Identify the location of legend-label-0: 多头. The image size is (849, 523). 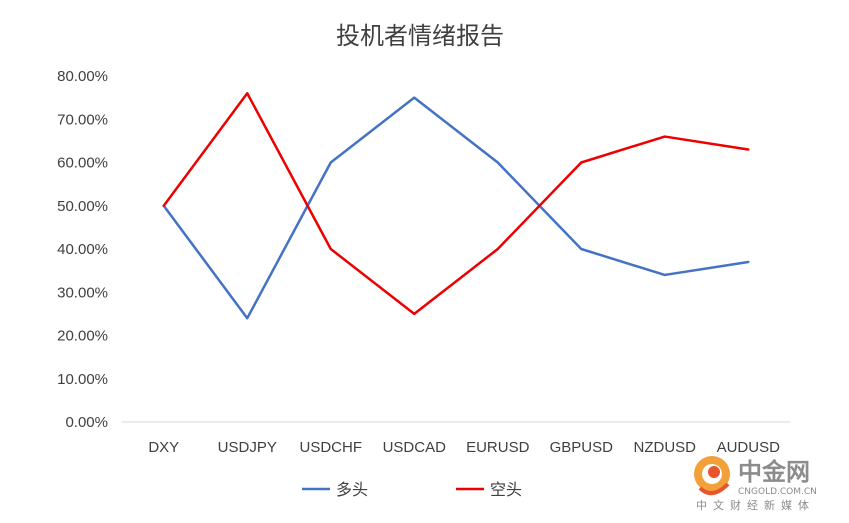
(352, 489).